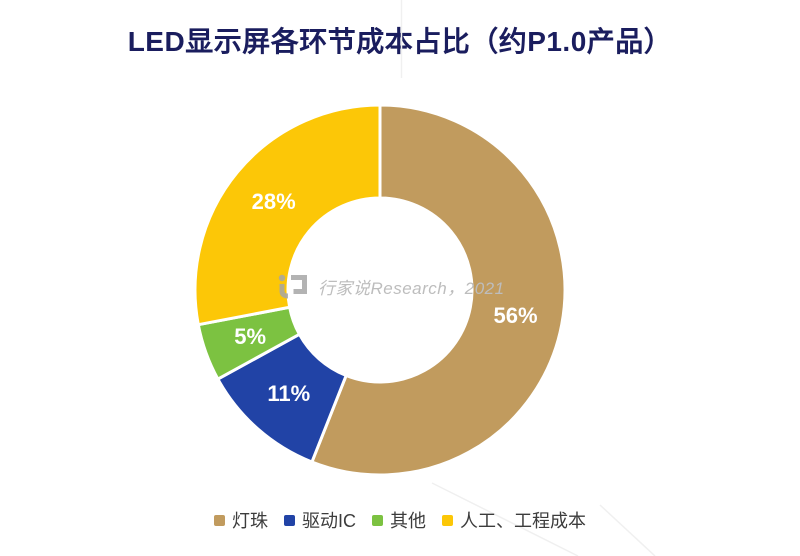  What do you see at coordinates (273, 202) in the screenshot?
I see `pct-label-3: 28%` at bounding box center [273, 202].